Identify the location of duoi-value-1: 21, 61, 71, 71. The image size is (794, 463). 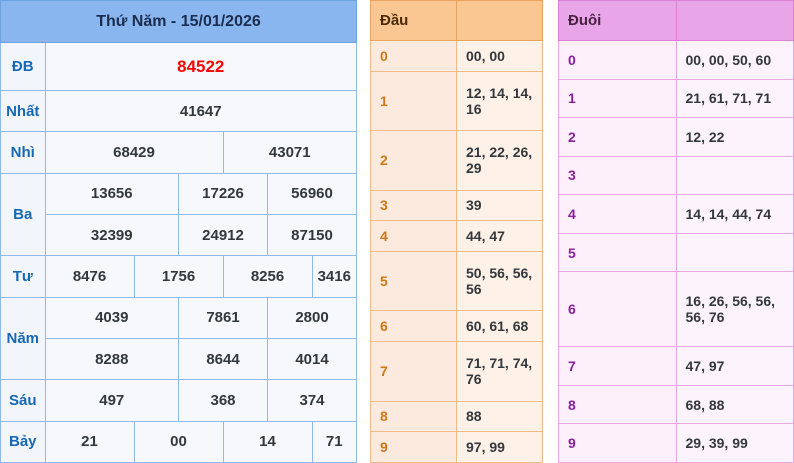
(734, 98).